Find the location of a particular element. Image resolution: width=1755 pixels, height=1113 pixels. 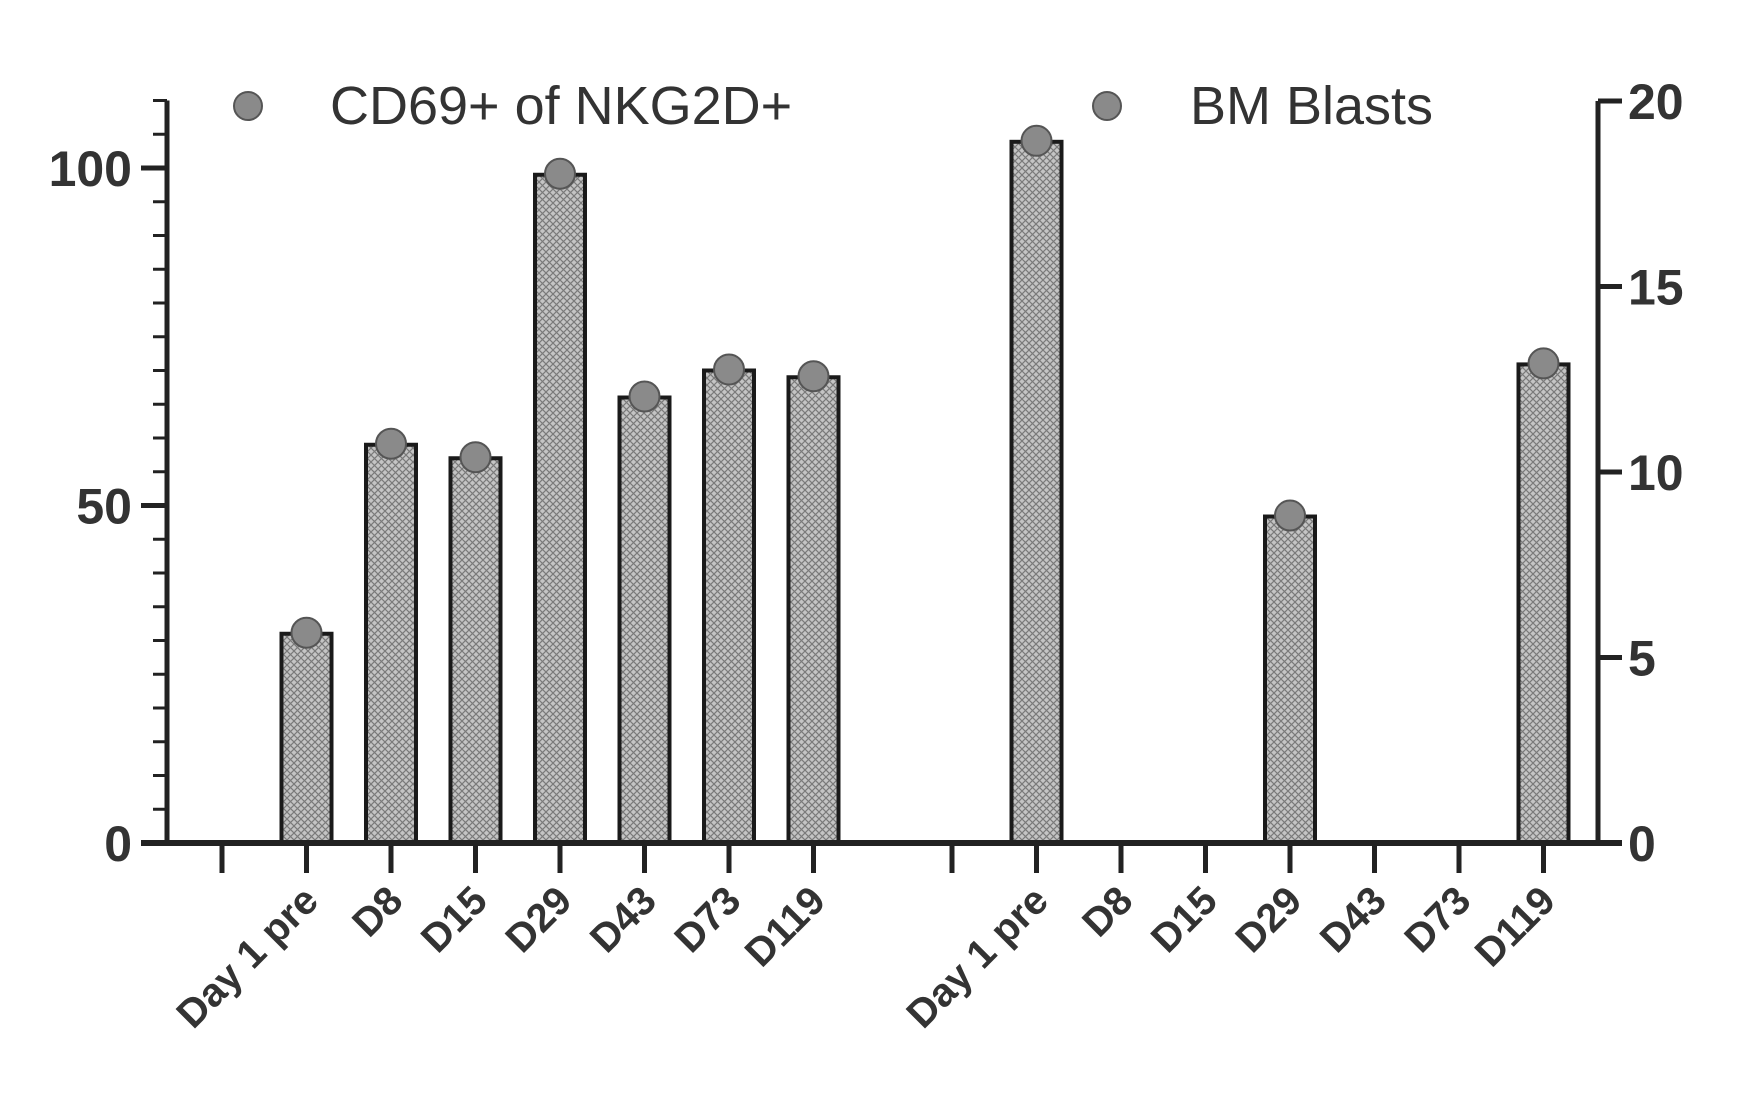

left-axis-tick-label-1: 50 is located at coordinates (104, 507).